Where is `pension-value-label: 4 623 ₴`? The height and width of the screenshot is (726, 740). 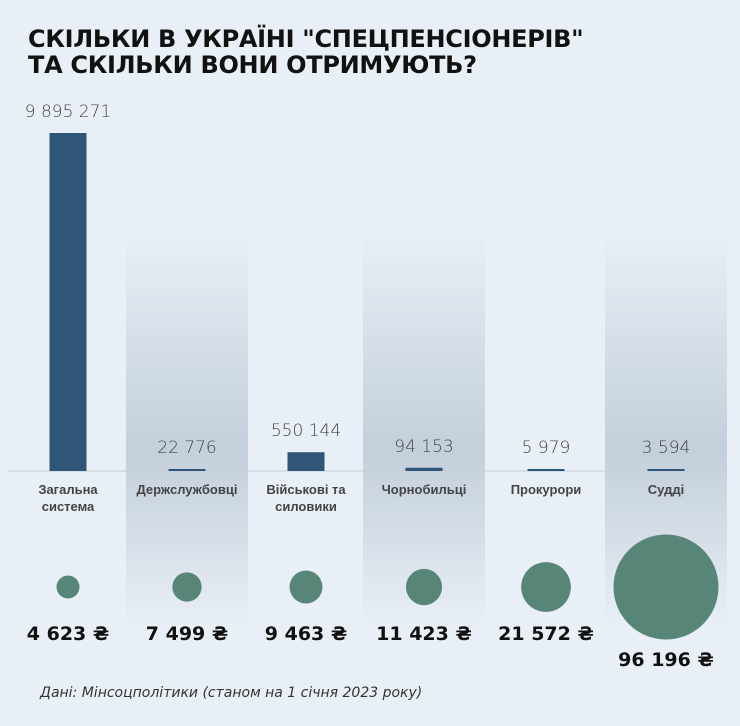 pension-value-label: 4 623 ₴ is located at coordinates (68, 634).